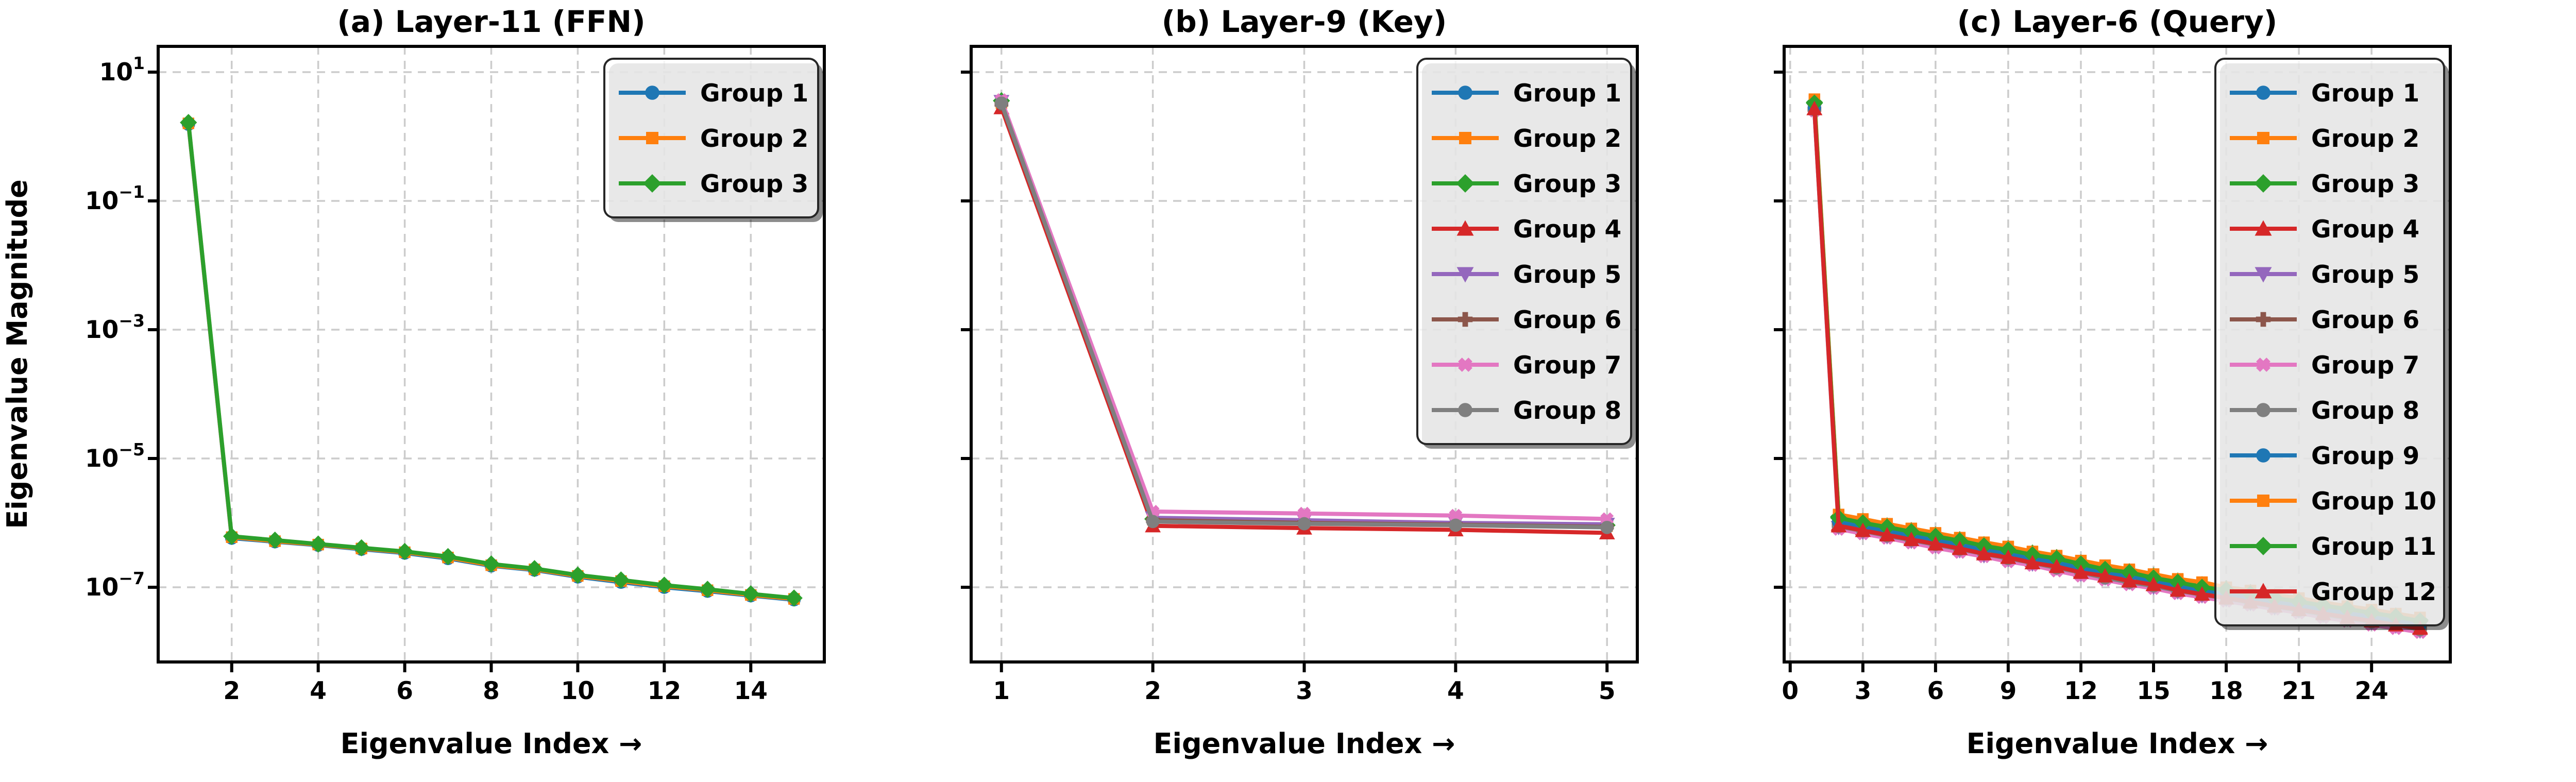 This screenshot has width=2576, height=782. What do you see at coordinates (2373, 592) in the screenshot?
I see `legend-label: Group 12` at bounding box center [2373, 592].